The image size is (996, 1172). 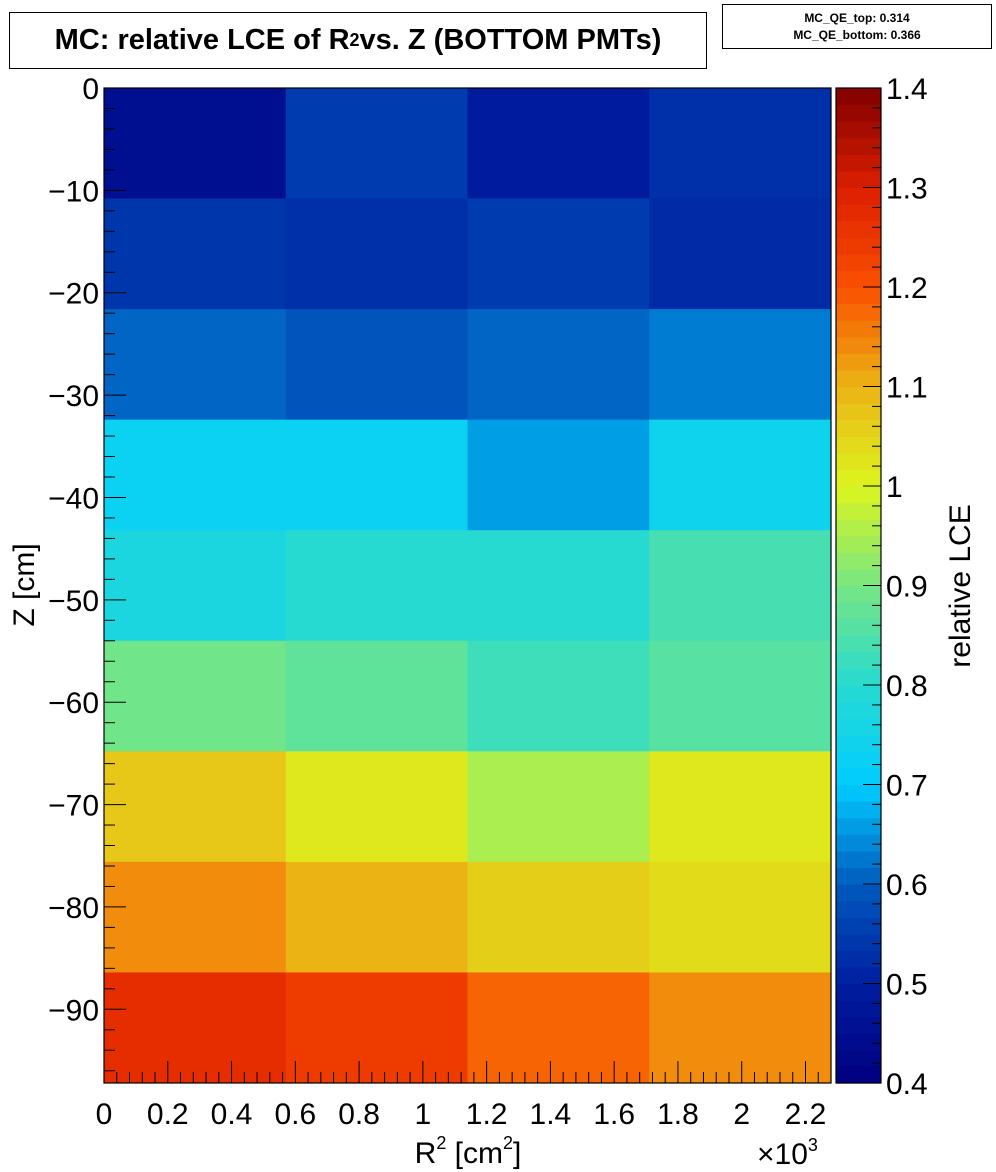 What do you see at coordinates (295, 1114) in the screenshot?
I see `x-tick-label: 0.6` at bounding box center [295, 1114].